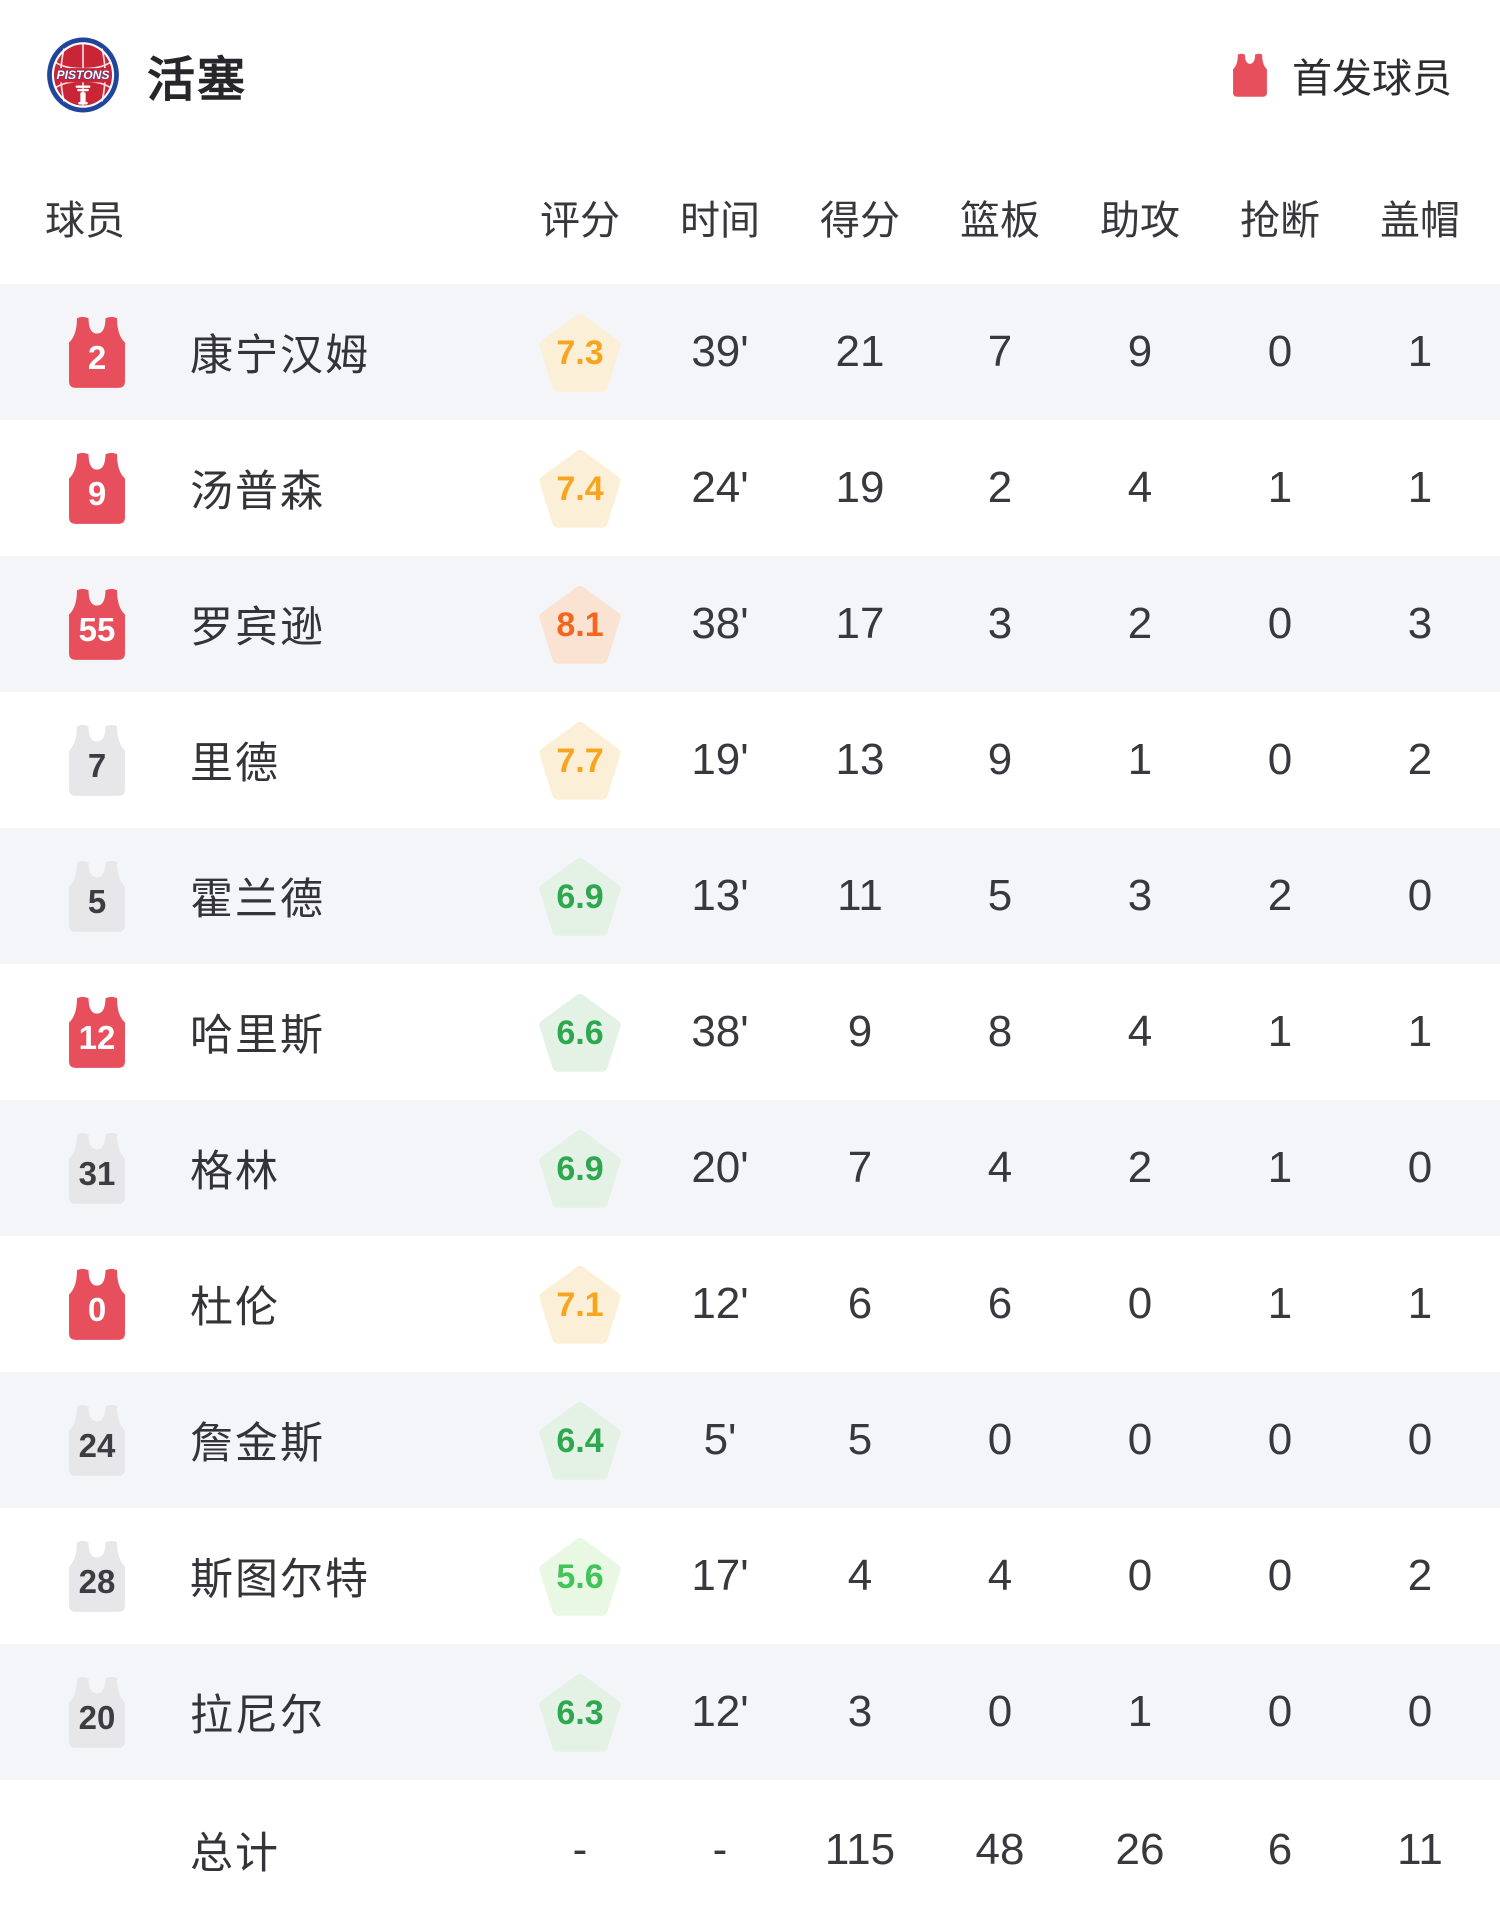 Image resolution: width=1500 pixels, height=1920 pixels. I want to click on rebounds-value: 3, so click(1000, 623).